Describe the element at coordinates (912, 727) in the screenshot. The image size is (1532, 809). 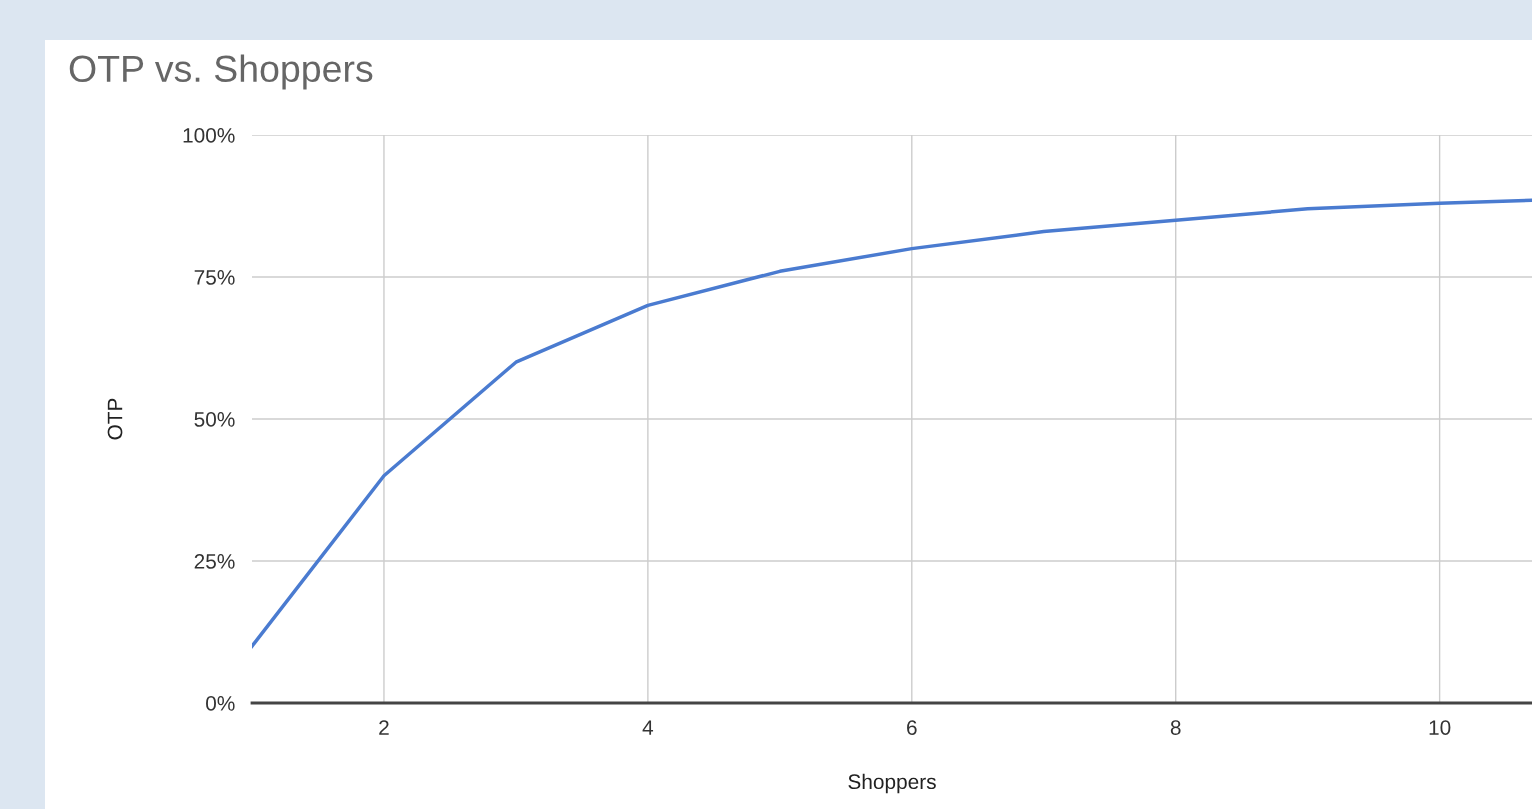
I see `x-tick-label: 6` at that location.